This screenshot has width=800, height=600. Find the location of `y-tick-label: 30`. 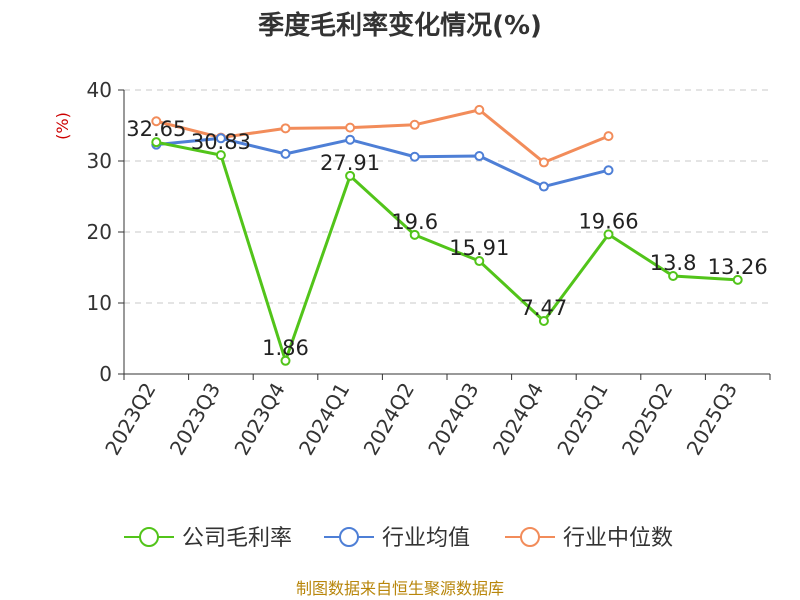

y-tick-label: 30 is located at coordinates (99, 161).